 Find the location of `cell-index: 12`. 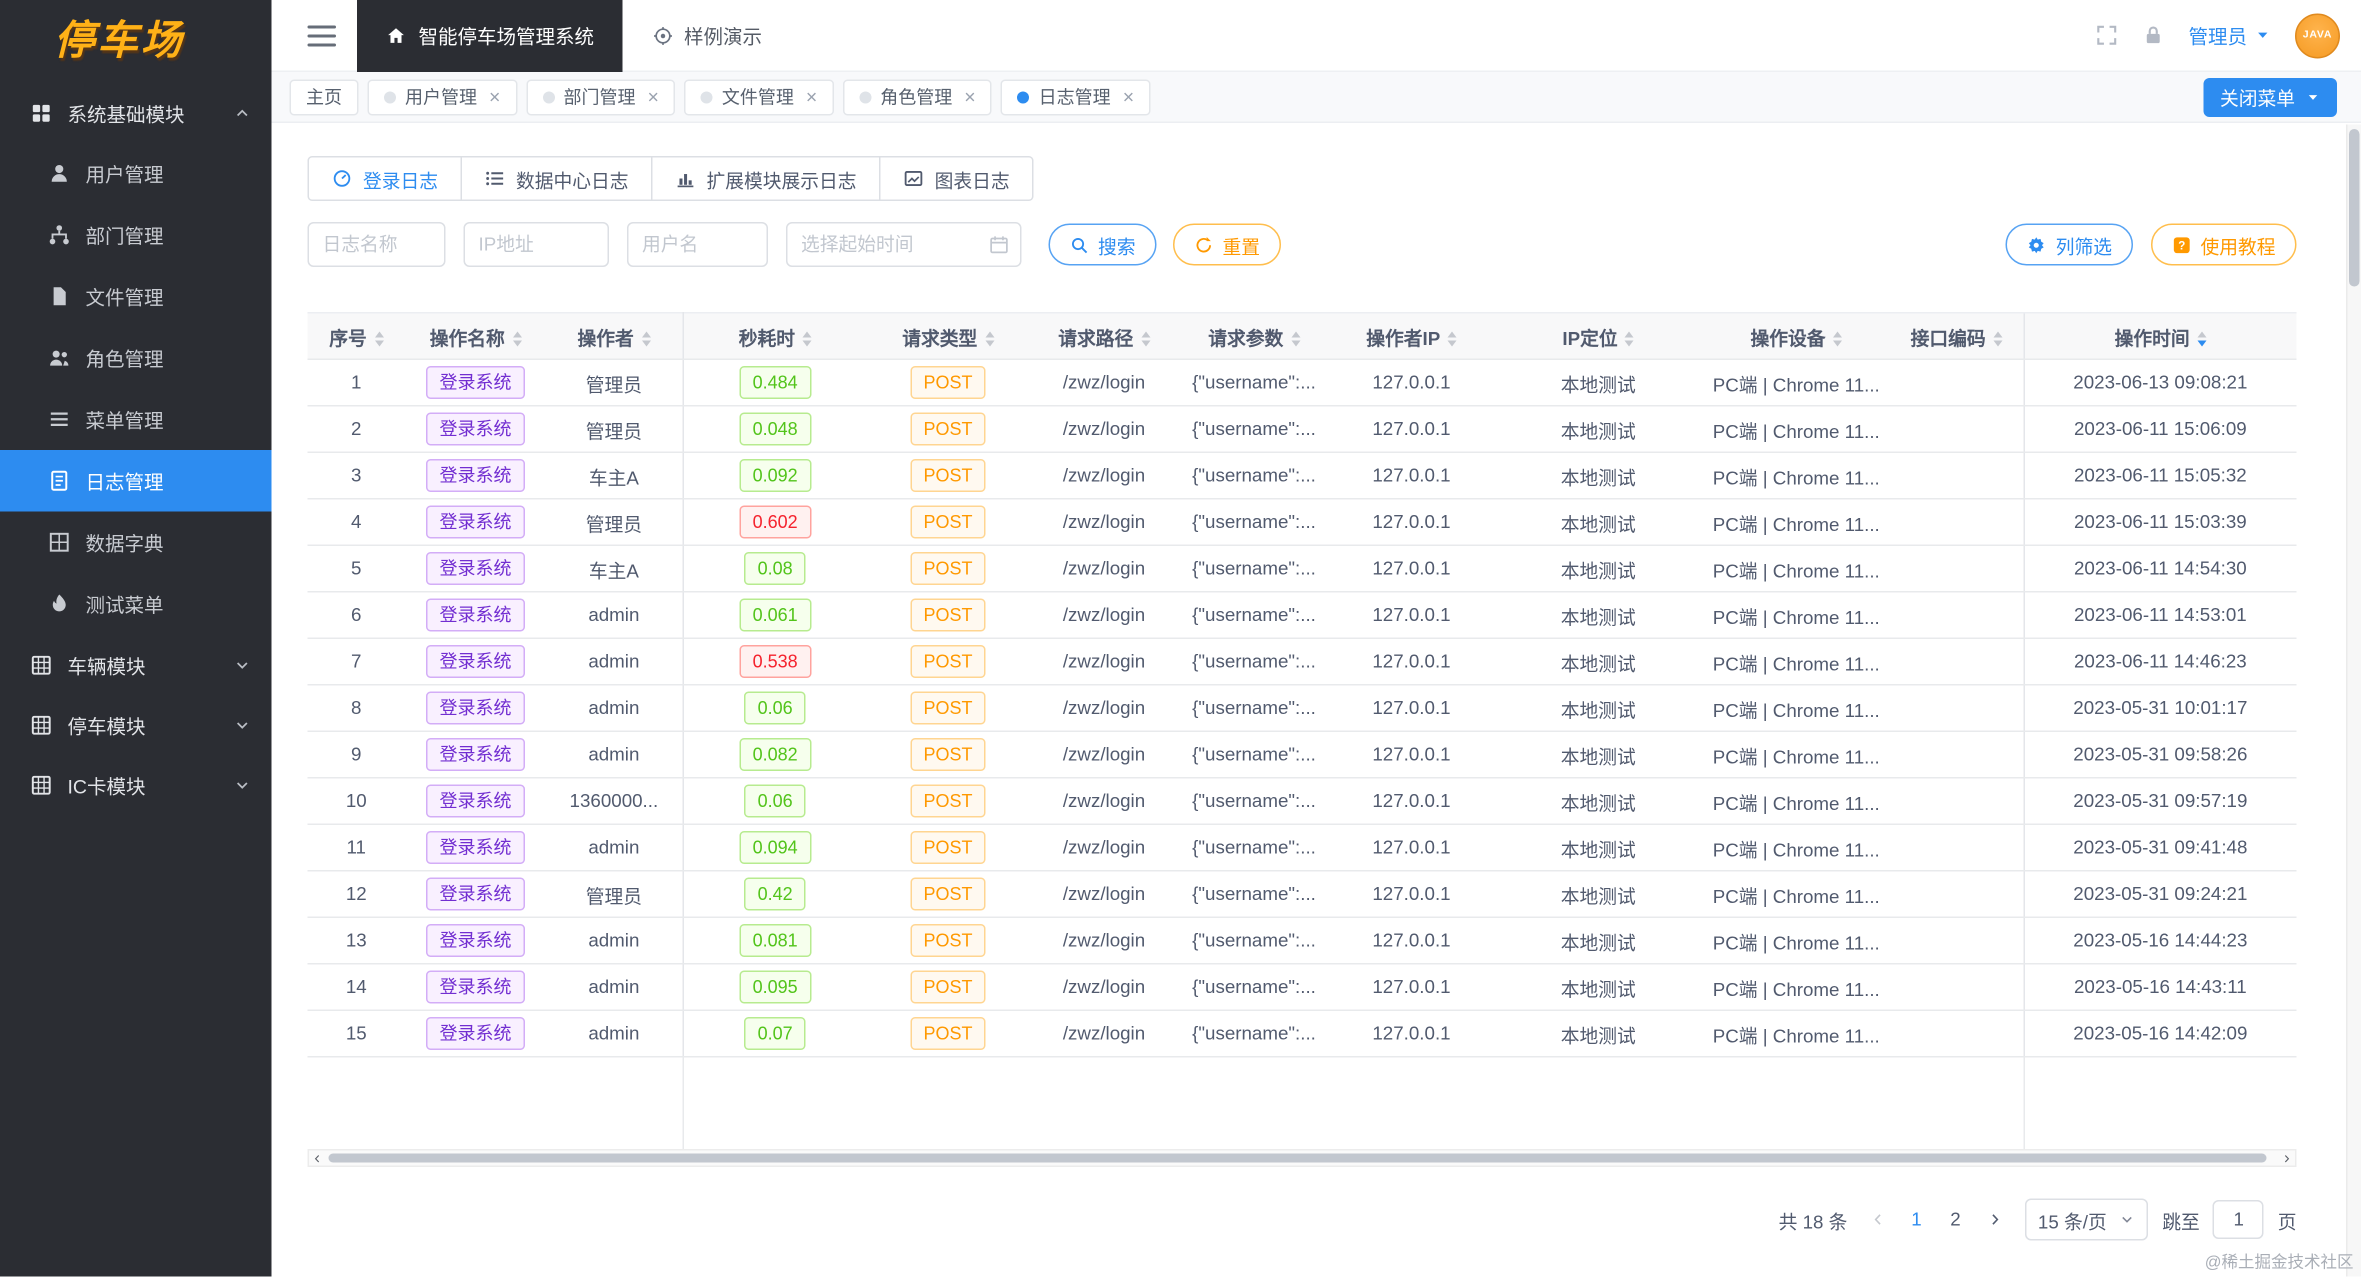

cell-index: 12 is located at coordinates (356, 894).